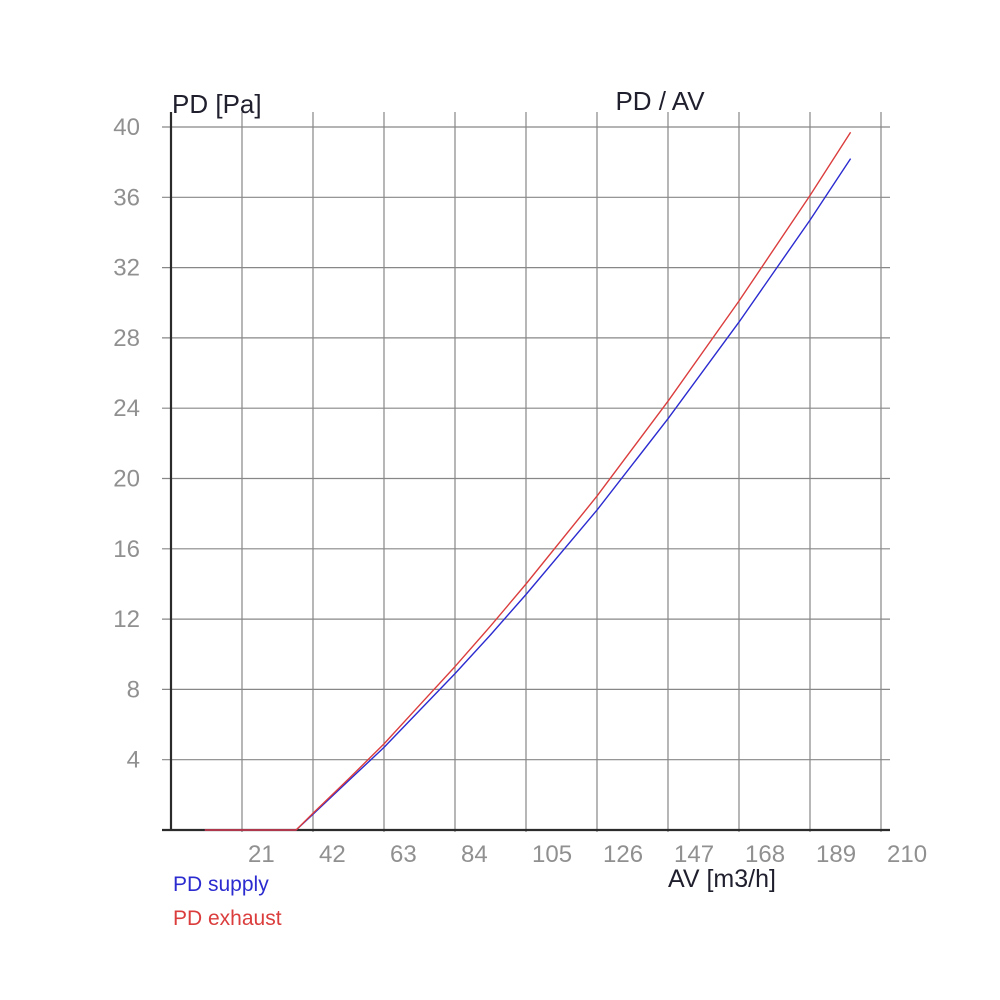 The image size is (1000, 1000). Describe the element at coordinates (623, 854) in the screenshot. I see `x-tick-label: 126` at that location.